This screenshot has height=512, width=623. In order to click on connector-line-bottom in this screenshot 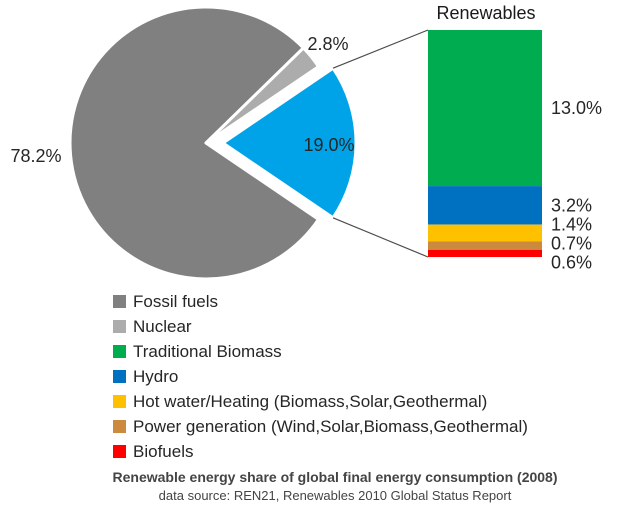, I will do `click(380, 237)`.